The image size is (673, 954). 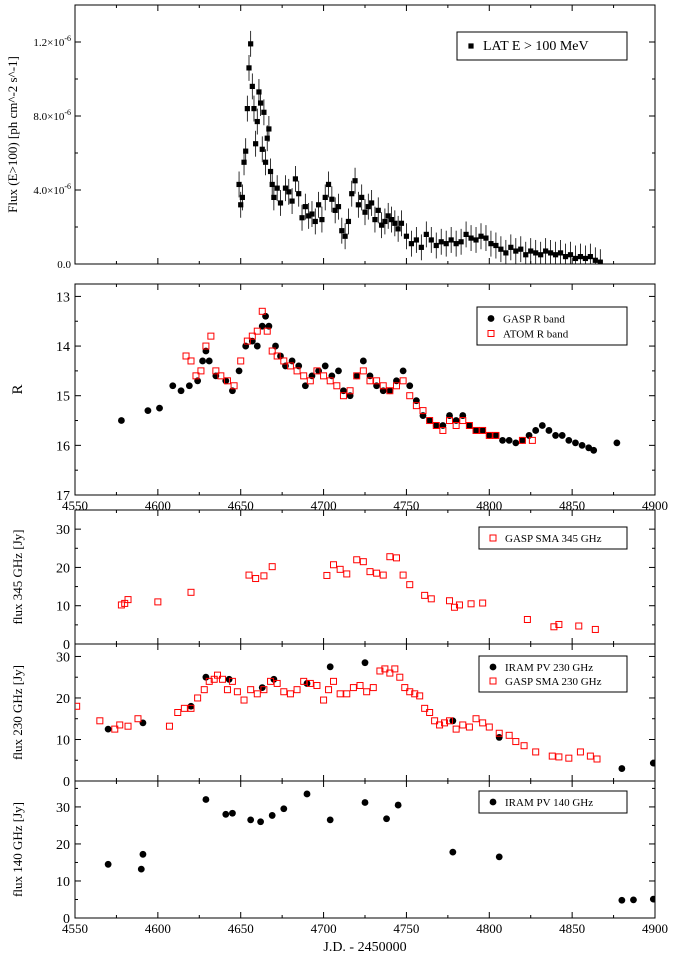 I want to click on legend-label: IRAM PV 230 GHz, so click(x=549, y=668).